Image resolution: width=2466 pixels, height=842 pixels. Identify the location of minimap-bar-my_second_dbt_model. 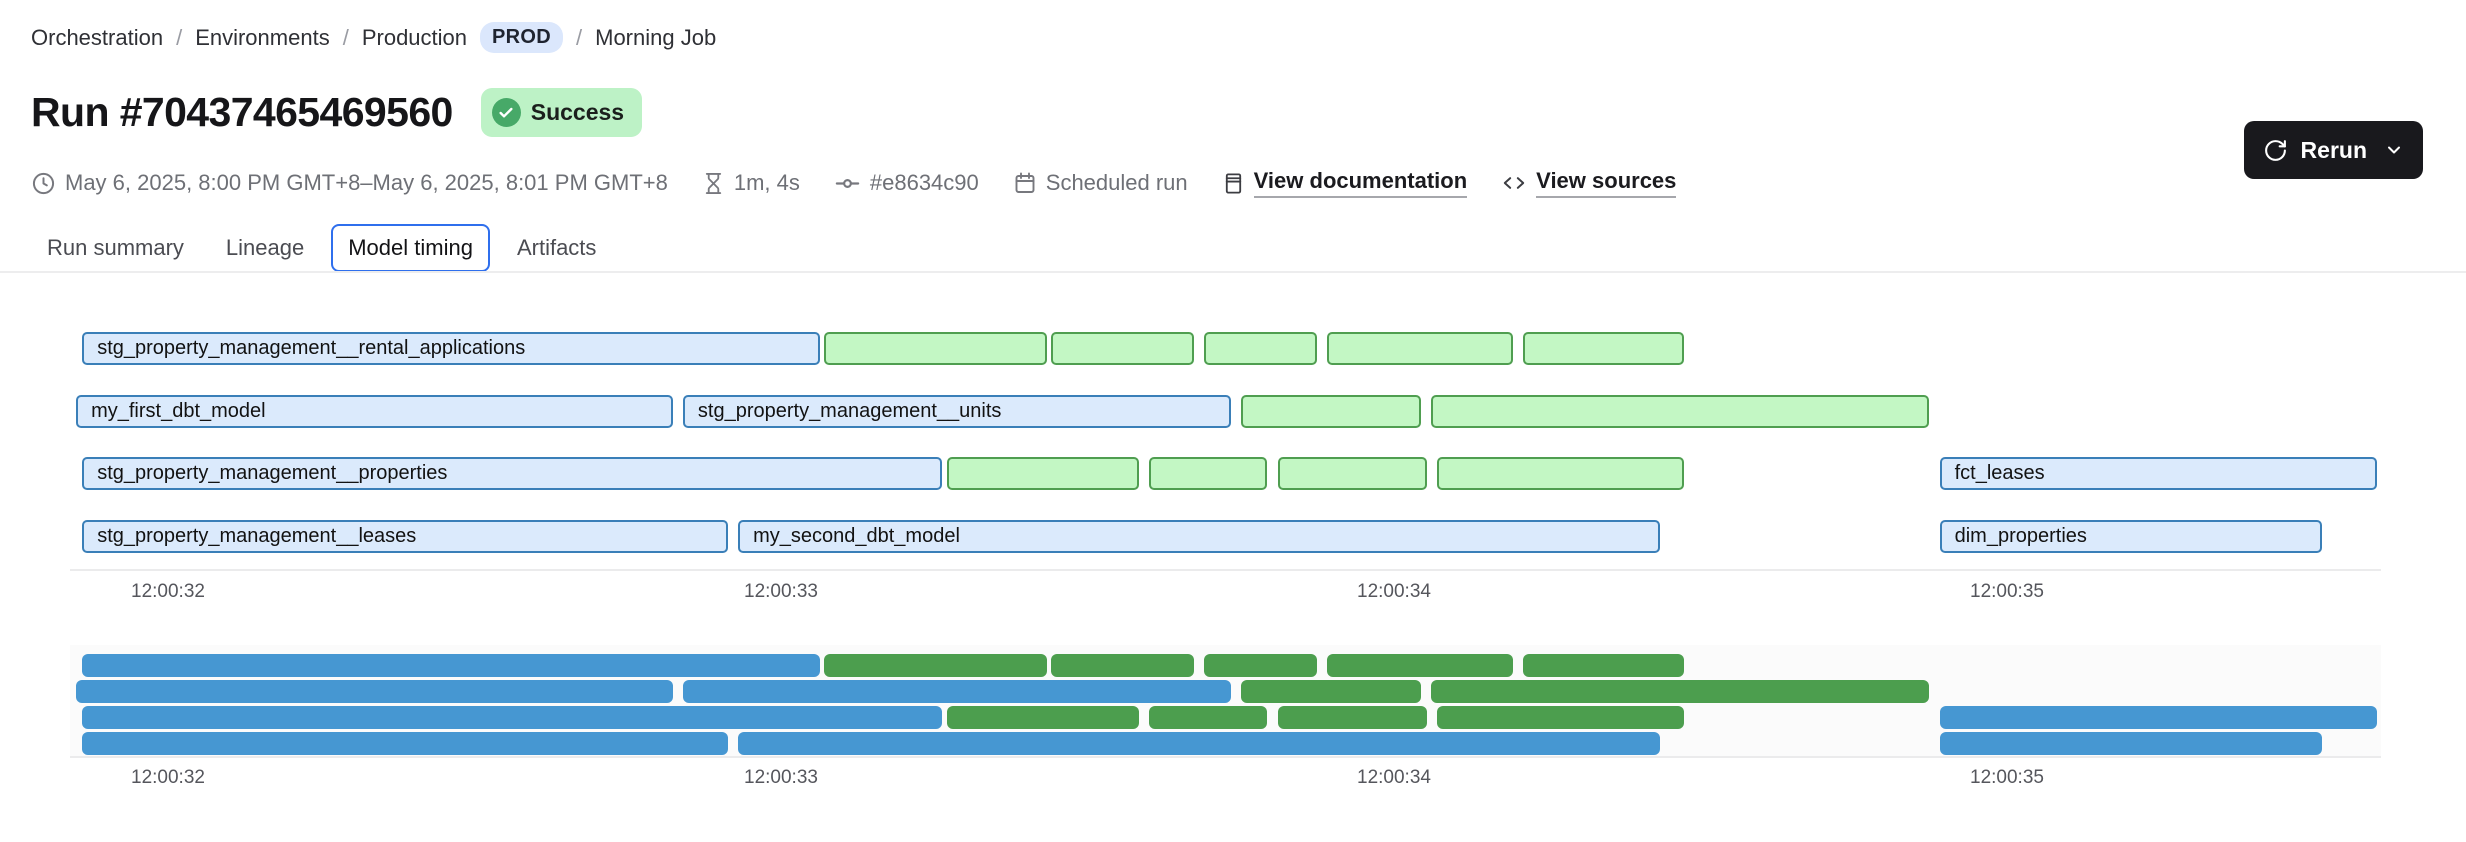
(1199, 743).